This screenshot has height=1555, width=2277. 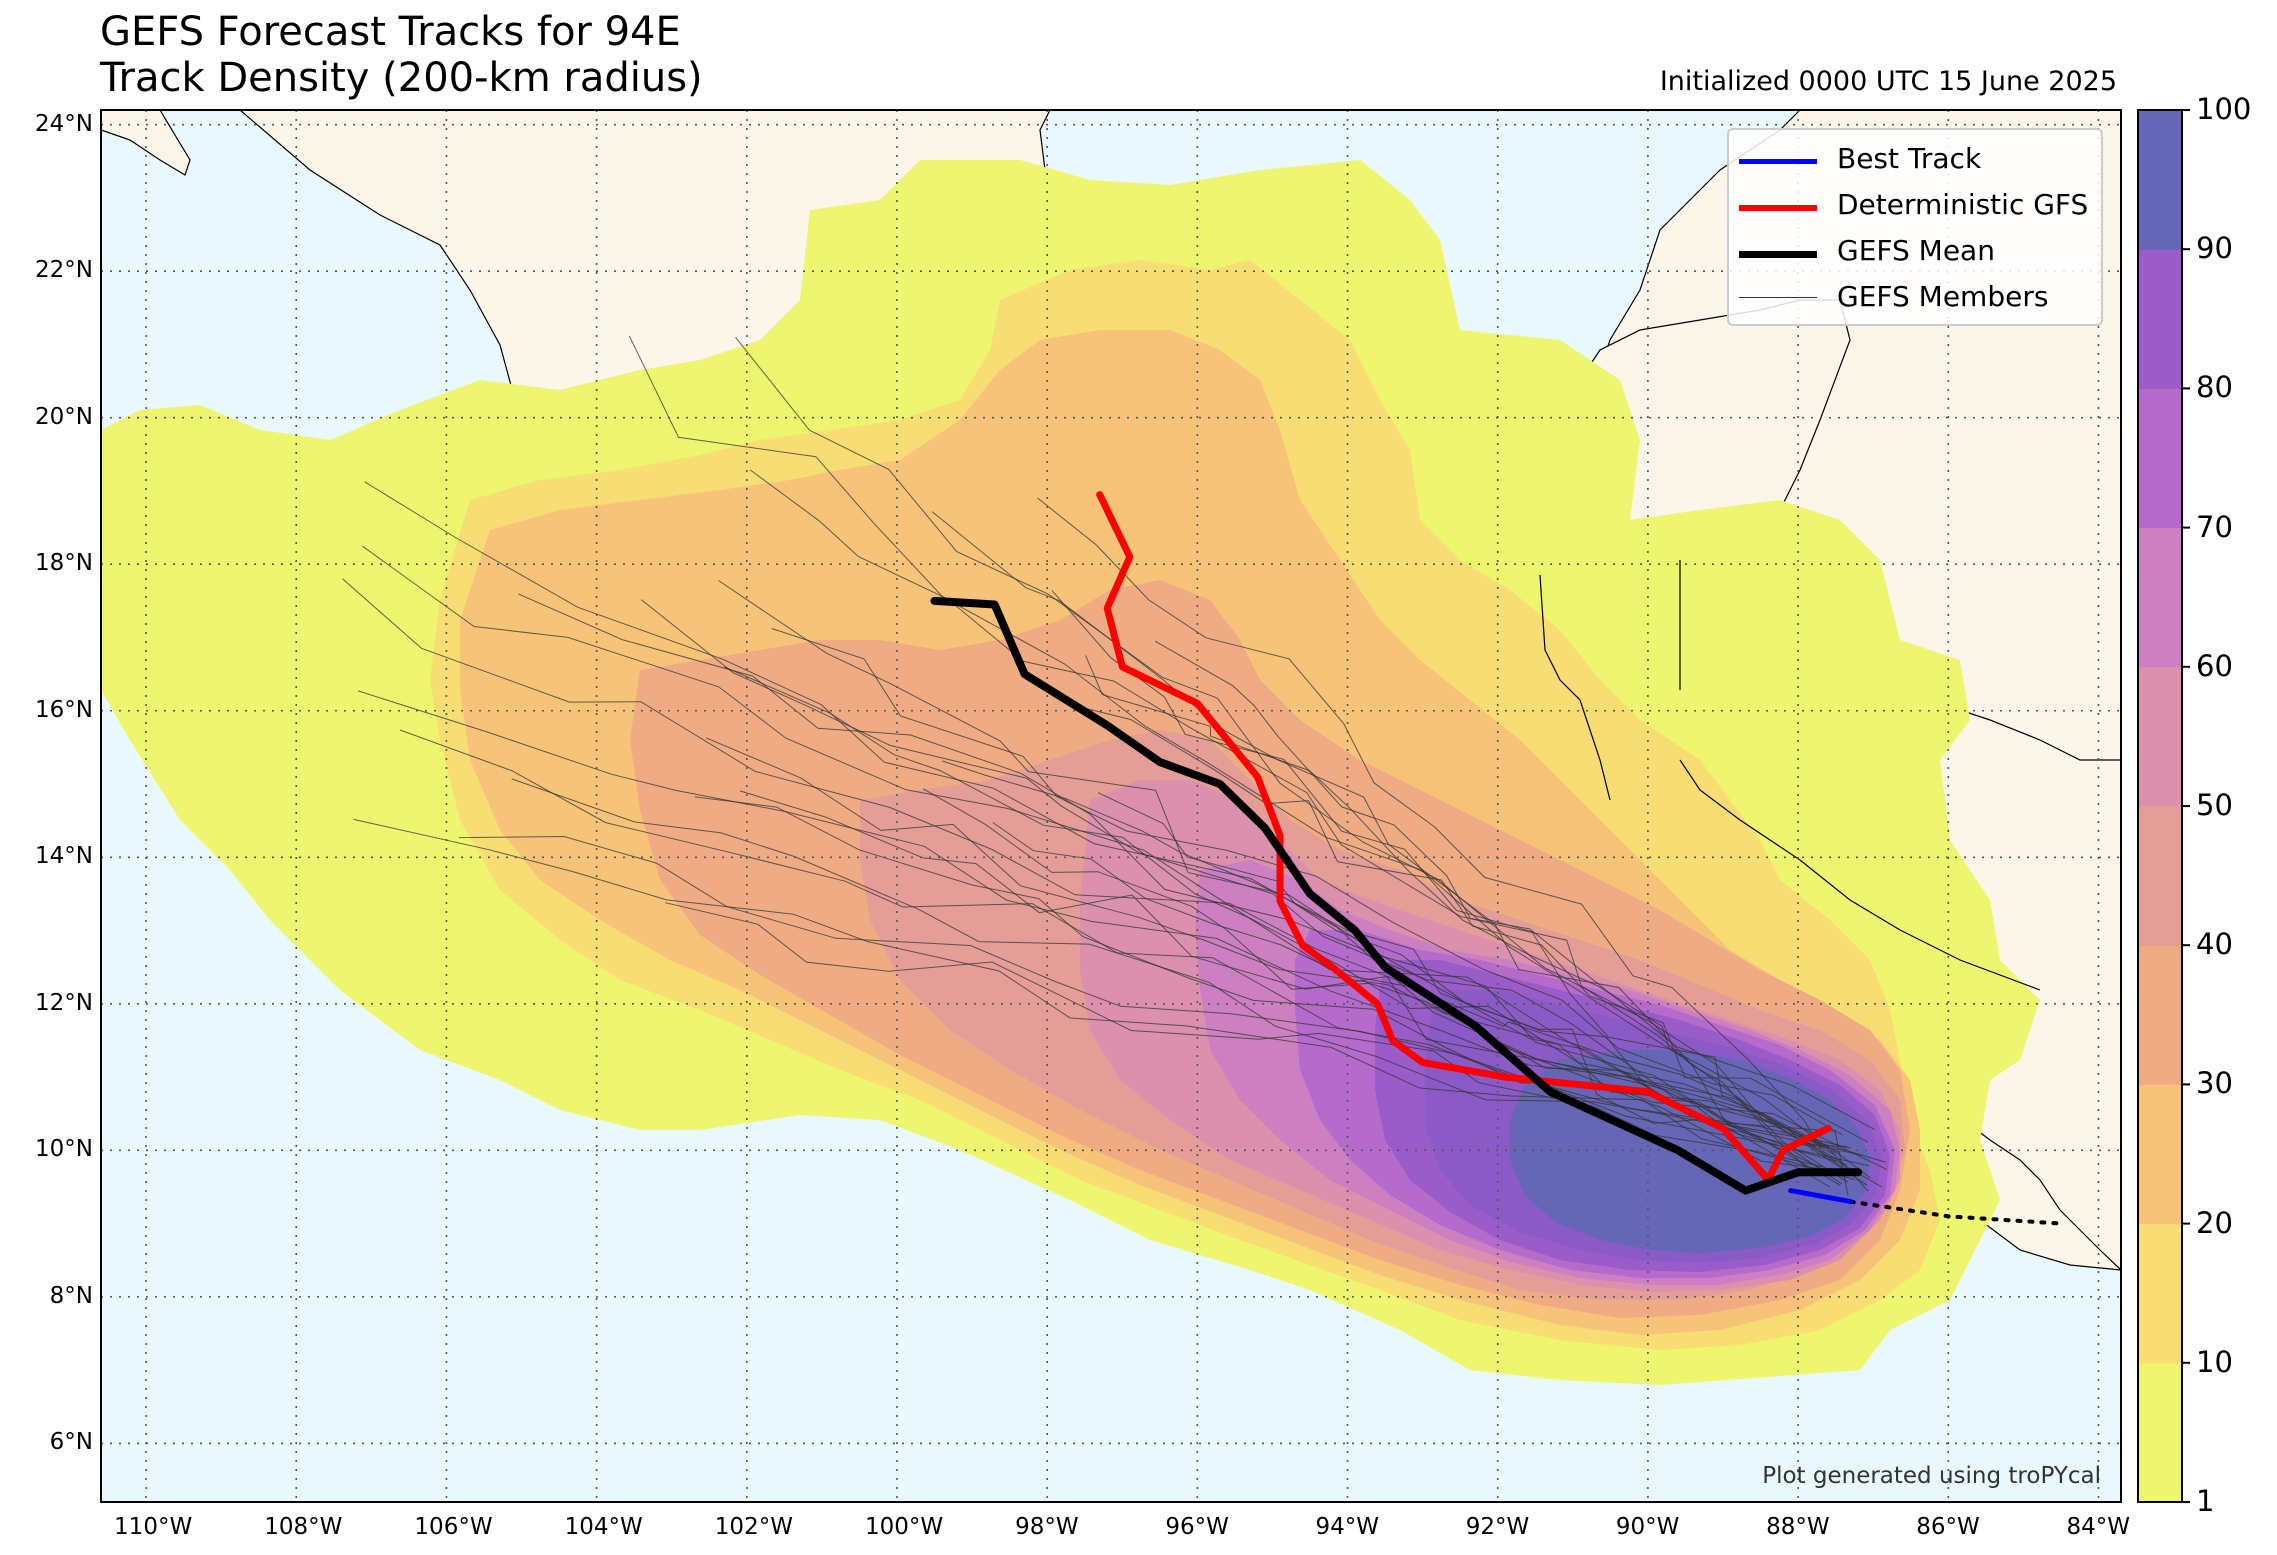 I want to click on lon-tick-label: 110°W, so click(x=153, y=1527).